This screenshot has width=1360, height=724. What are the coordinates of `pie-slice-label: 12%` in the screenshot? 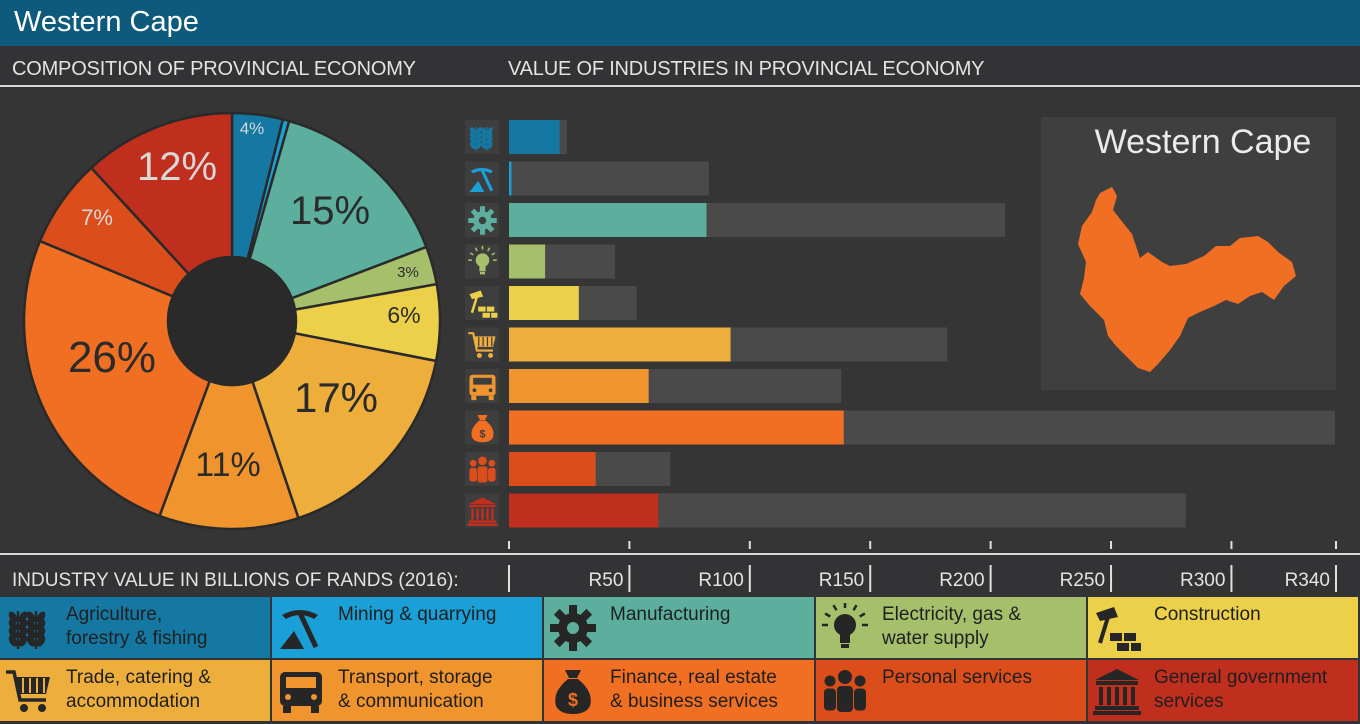 It's located at (177, 167).